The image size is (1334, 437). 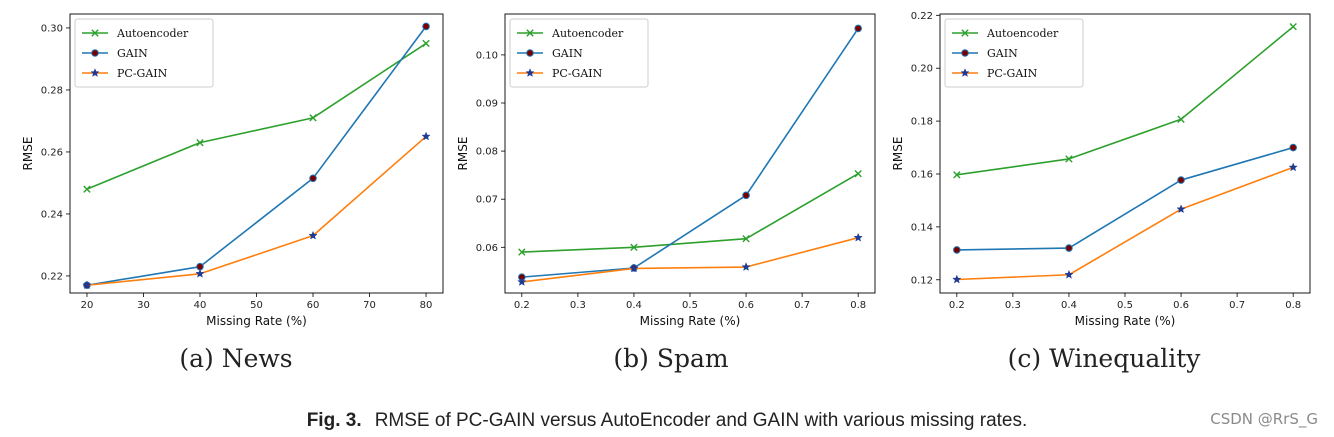 What do you see at coordinates (1181, 305) in the screenshot?
I see `x-tick-label: 0.6` at bounding box center [1181, 305].